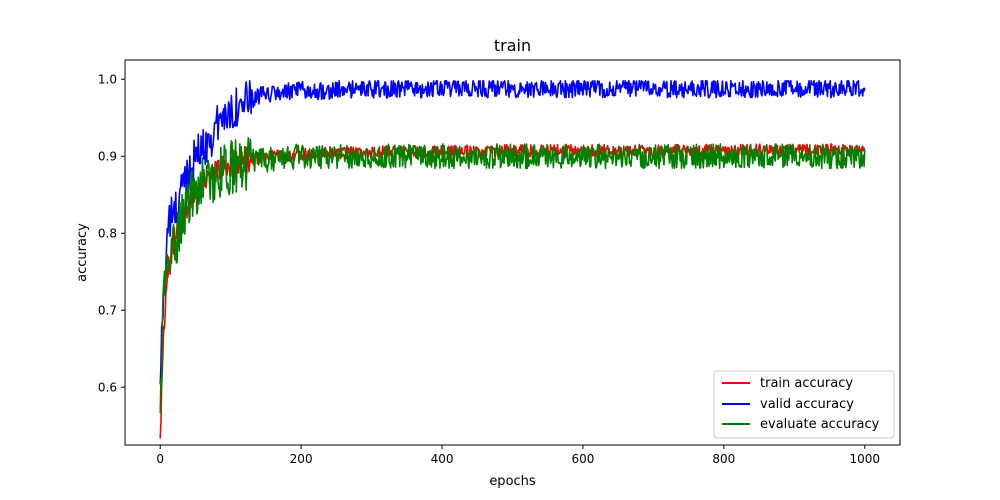  I want to click on chart-title: train, so click(512, 45).